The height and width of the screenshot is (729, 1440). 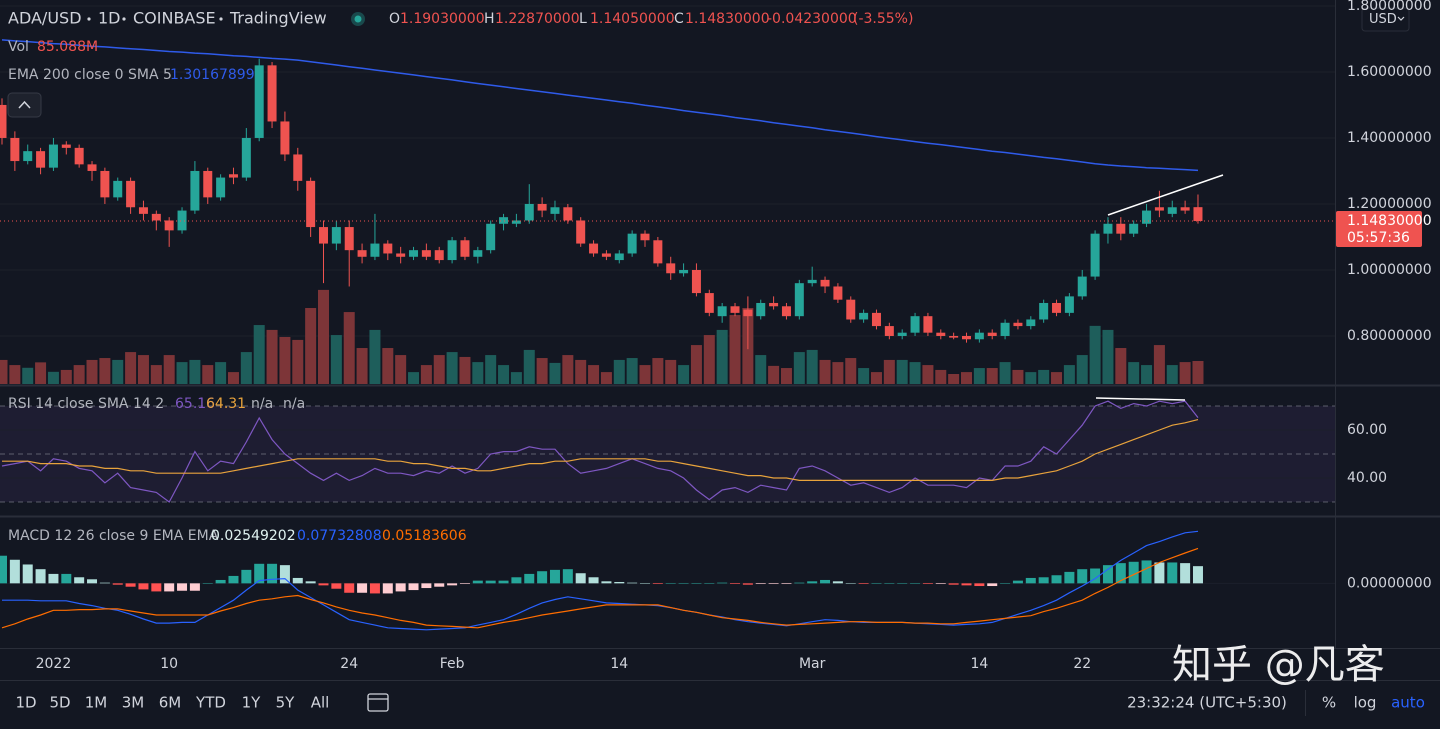 What do you see at coordinates (133, 703) in the screenshot?
I see `timeframe-button: 3M` at bounding box center [133, 703].